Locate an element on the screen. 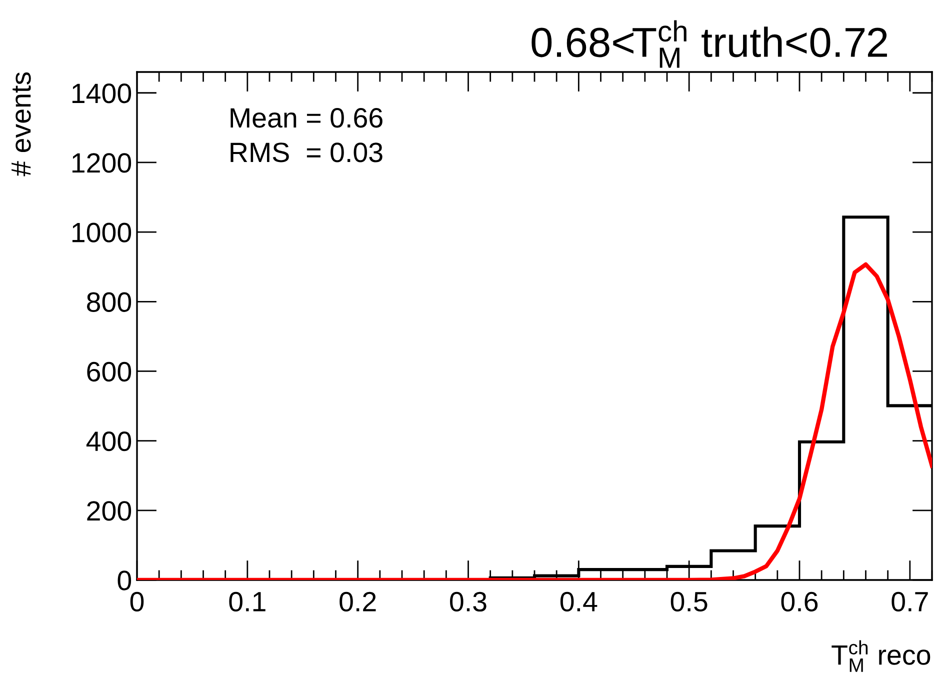  y-tick-label: 600 is located at coordinates (109, 372).